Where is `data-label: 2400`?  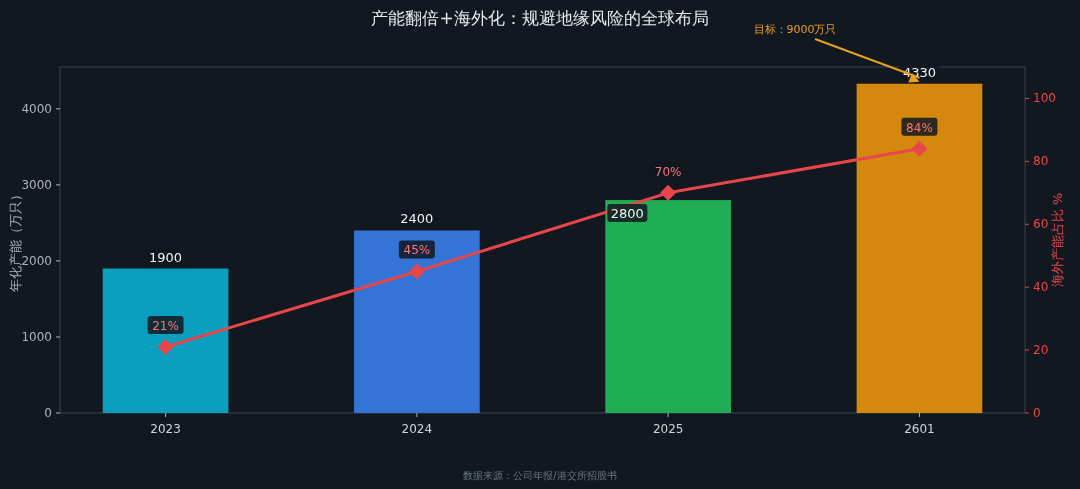 data-label: 2400 is located at coordinates (417, 219).